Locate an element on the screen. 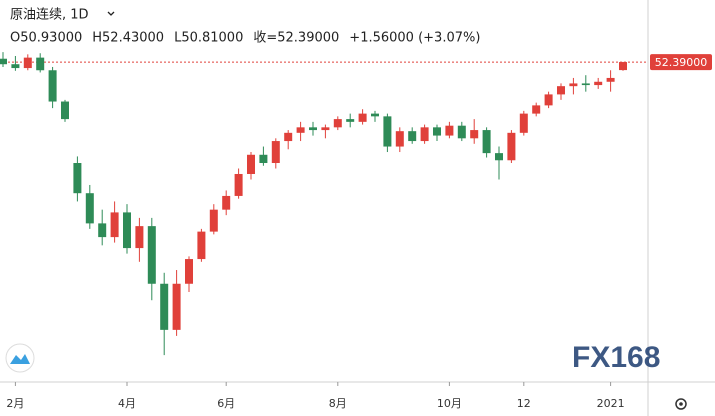 Image resolution: width=715 pixels, height=416 pixels. settings-icon is located at coordinates (681, 404).